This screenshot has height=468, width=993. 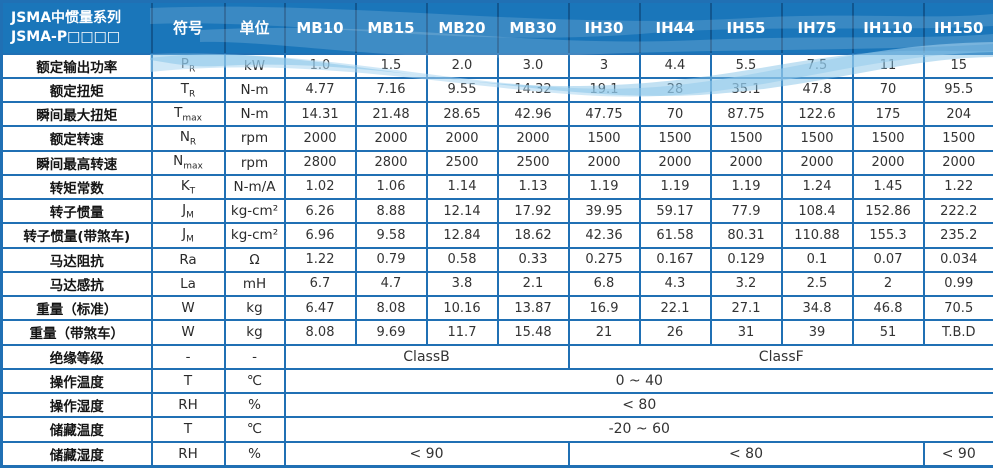 I want to click on row-label: 绝缘等级, so click(x=76, y=356).